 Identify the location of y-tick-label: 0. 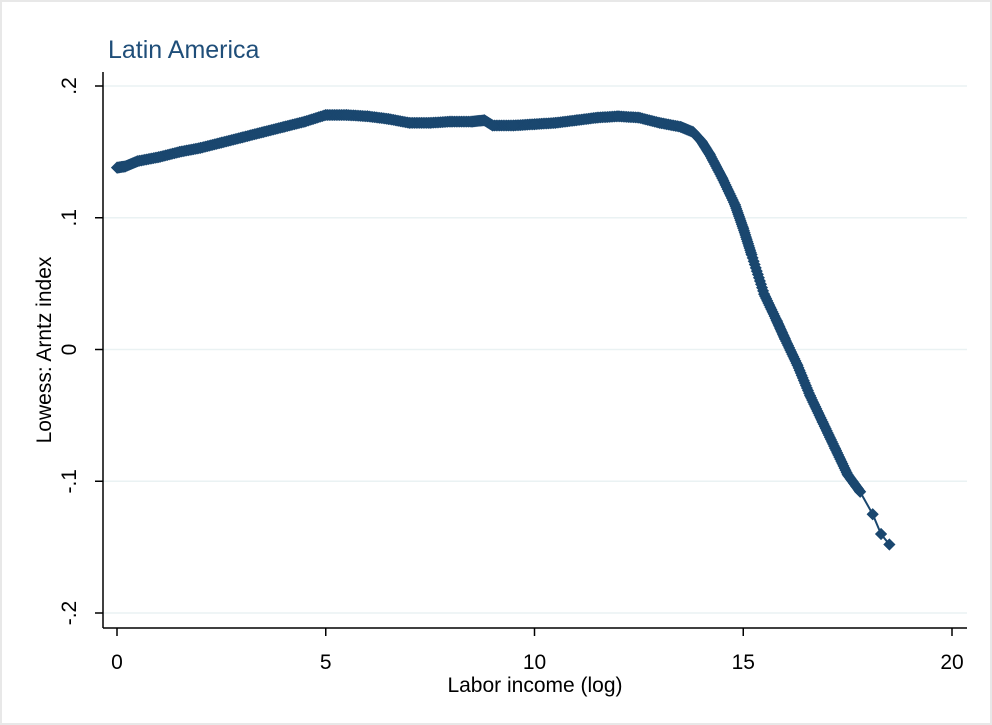
(69, 350).